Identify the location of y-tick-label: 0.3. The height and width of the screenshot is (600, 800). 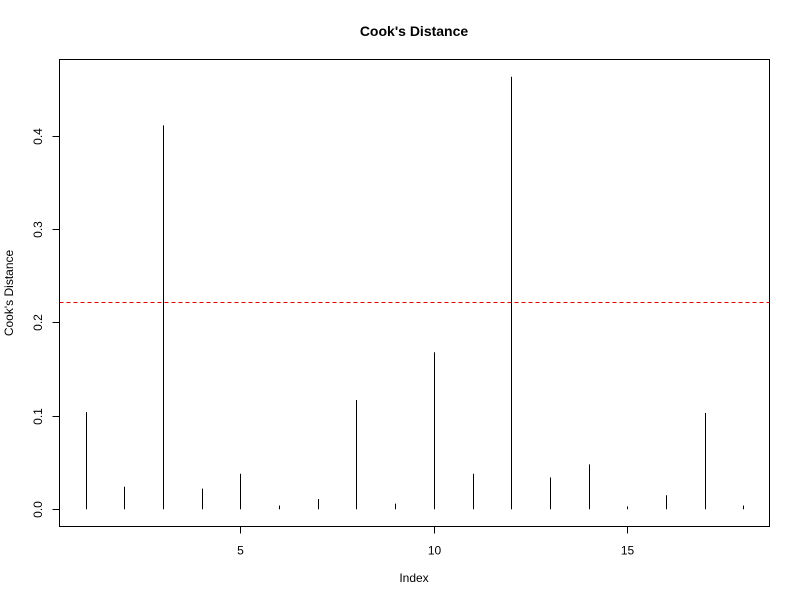
(38, 229).